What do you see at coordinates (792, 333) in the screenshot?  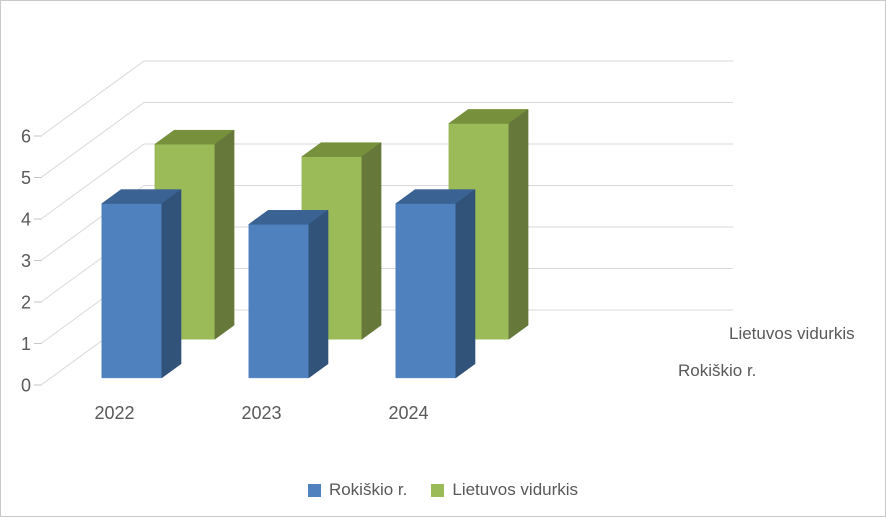 I see `depth-axis-label-lietuvos-vidurkis: Lietuvos vidurkis` at bounding box center [792, 333].